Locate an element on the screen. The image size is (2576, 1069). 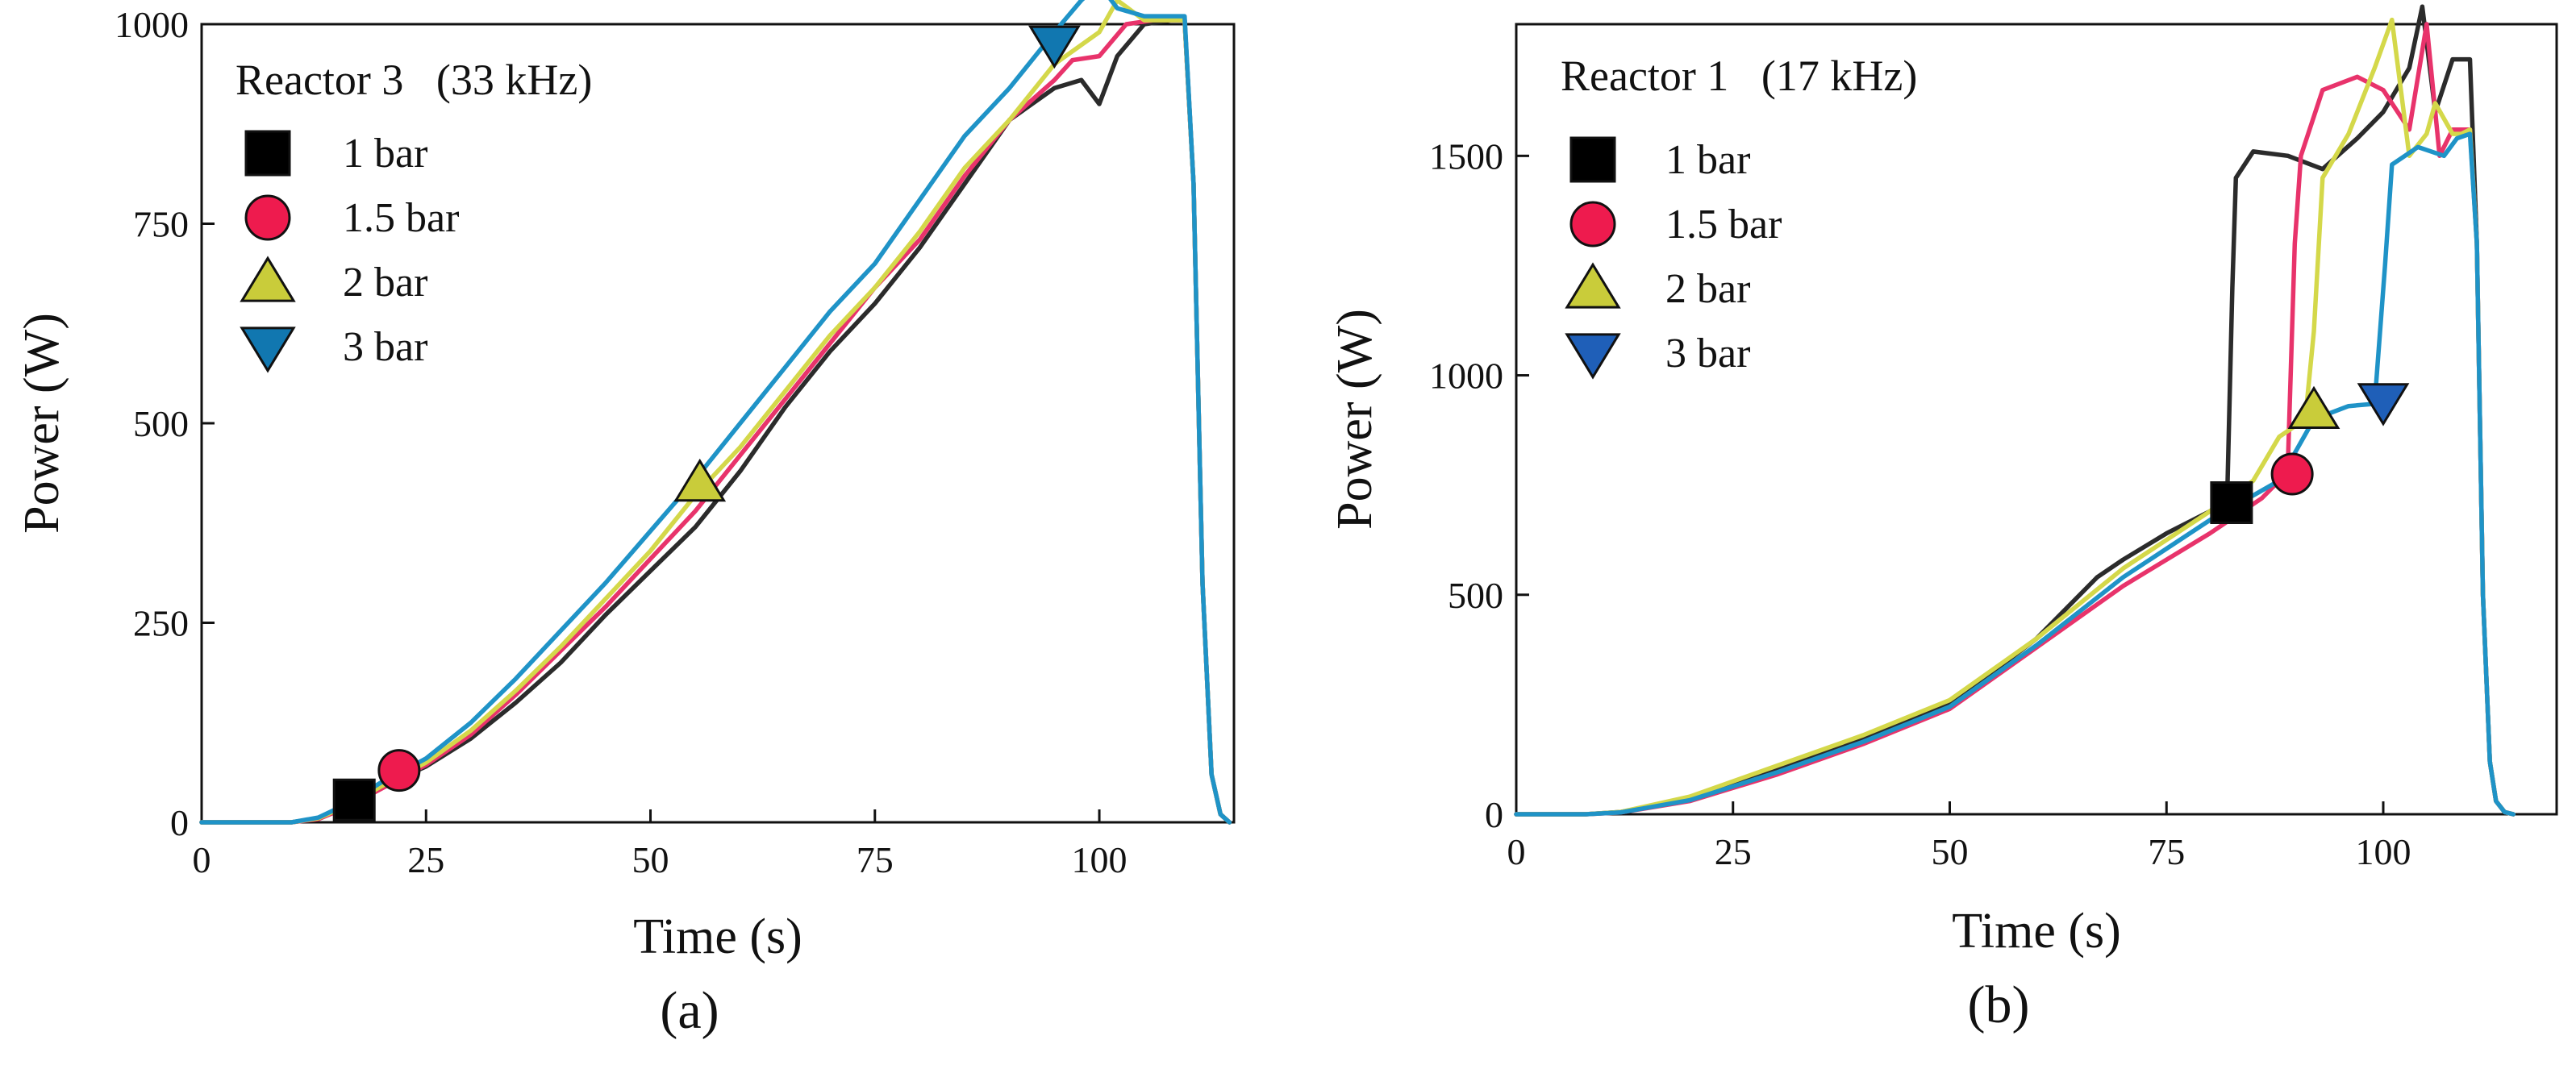
legend-title-b: Reactor 1 (17 kHz) is located at coordinates (1739, 76).